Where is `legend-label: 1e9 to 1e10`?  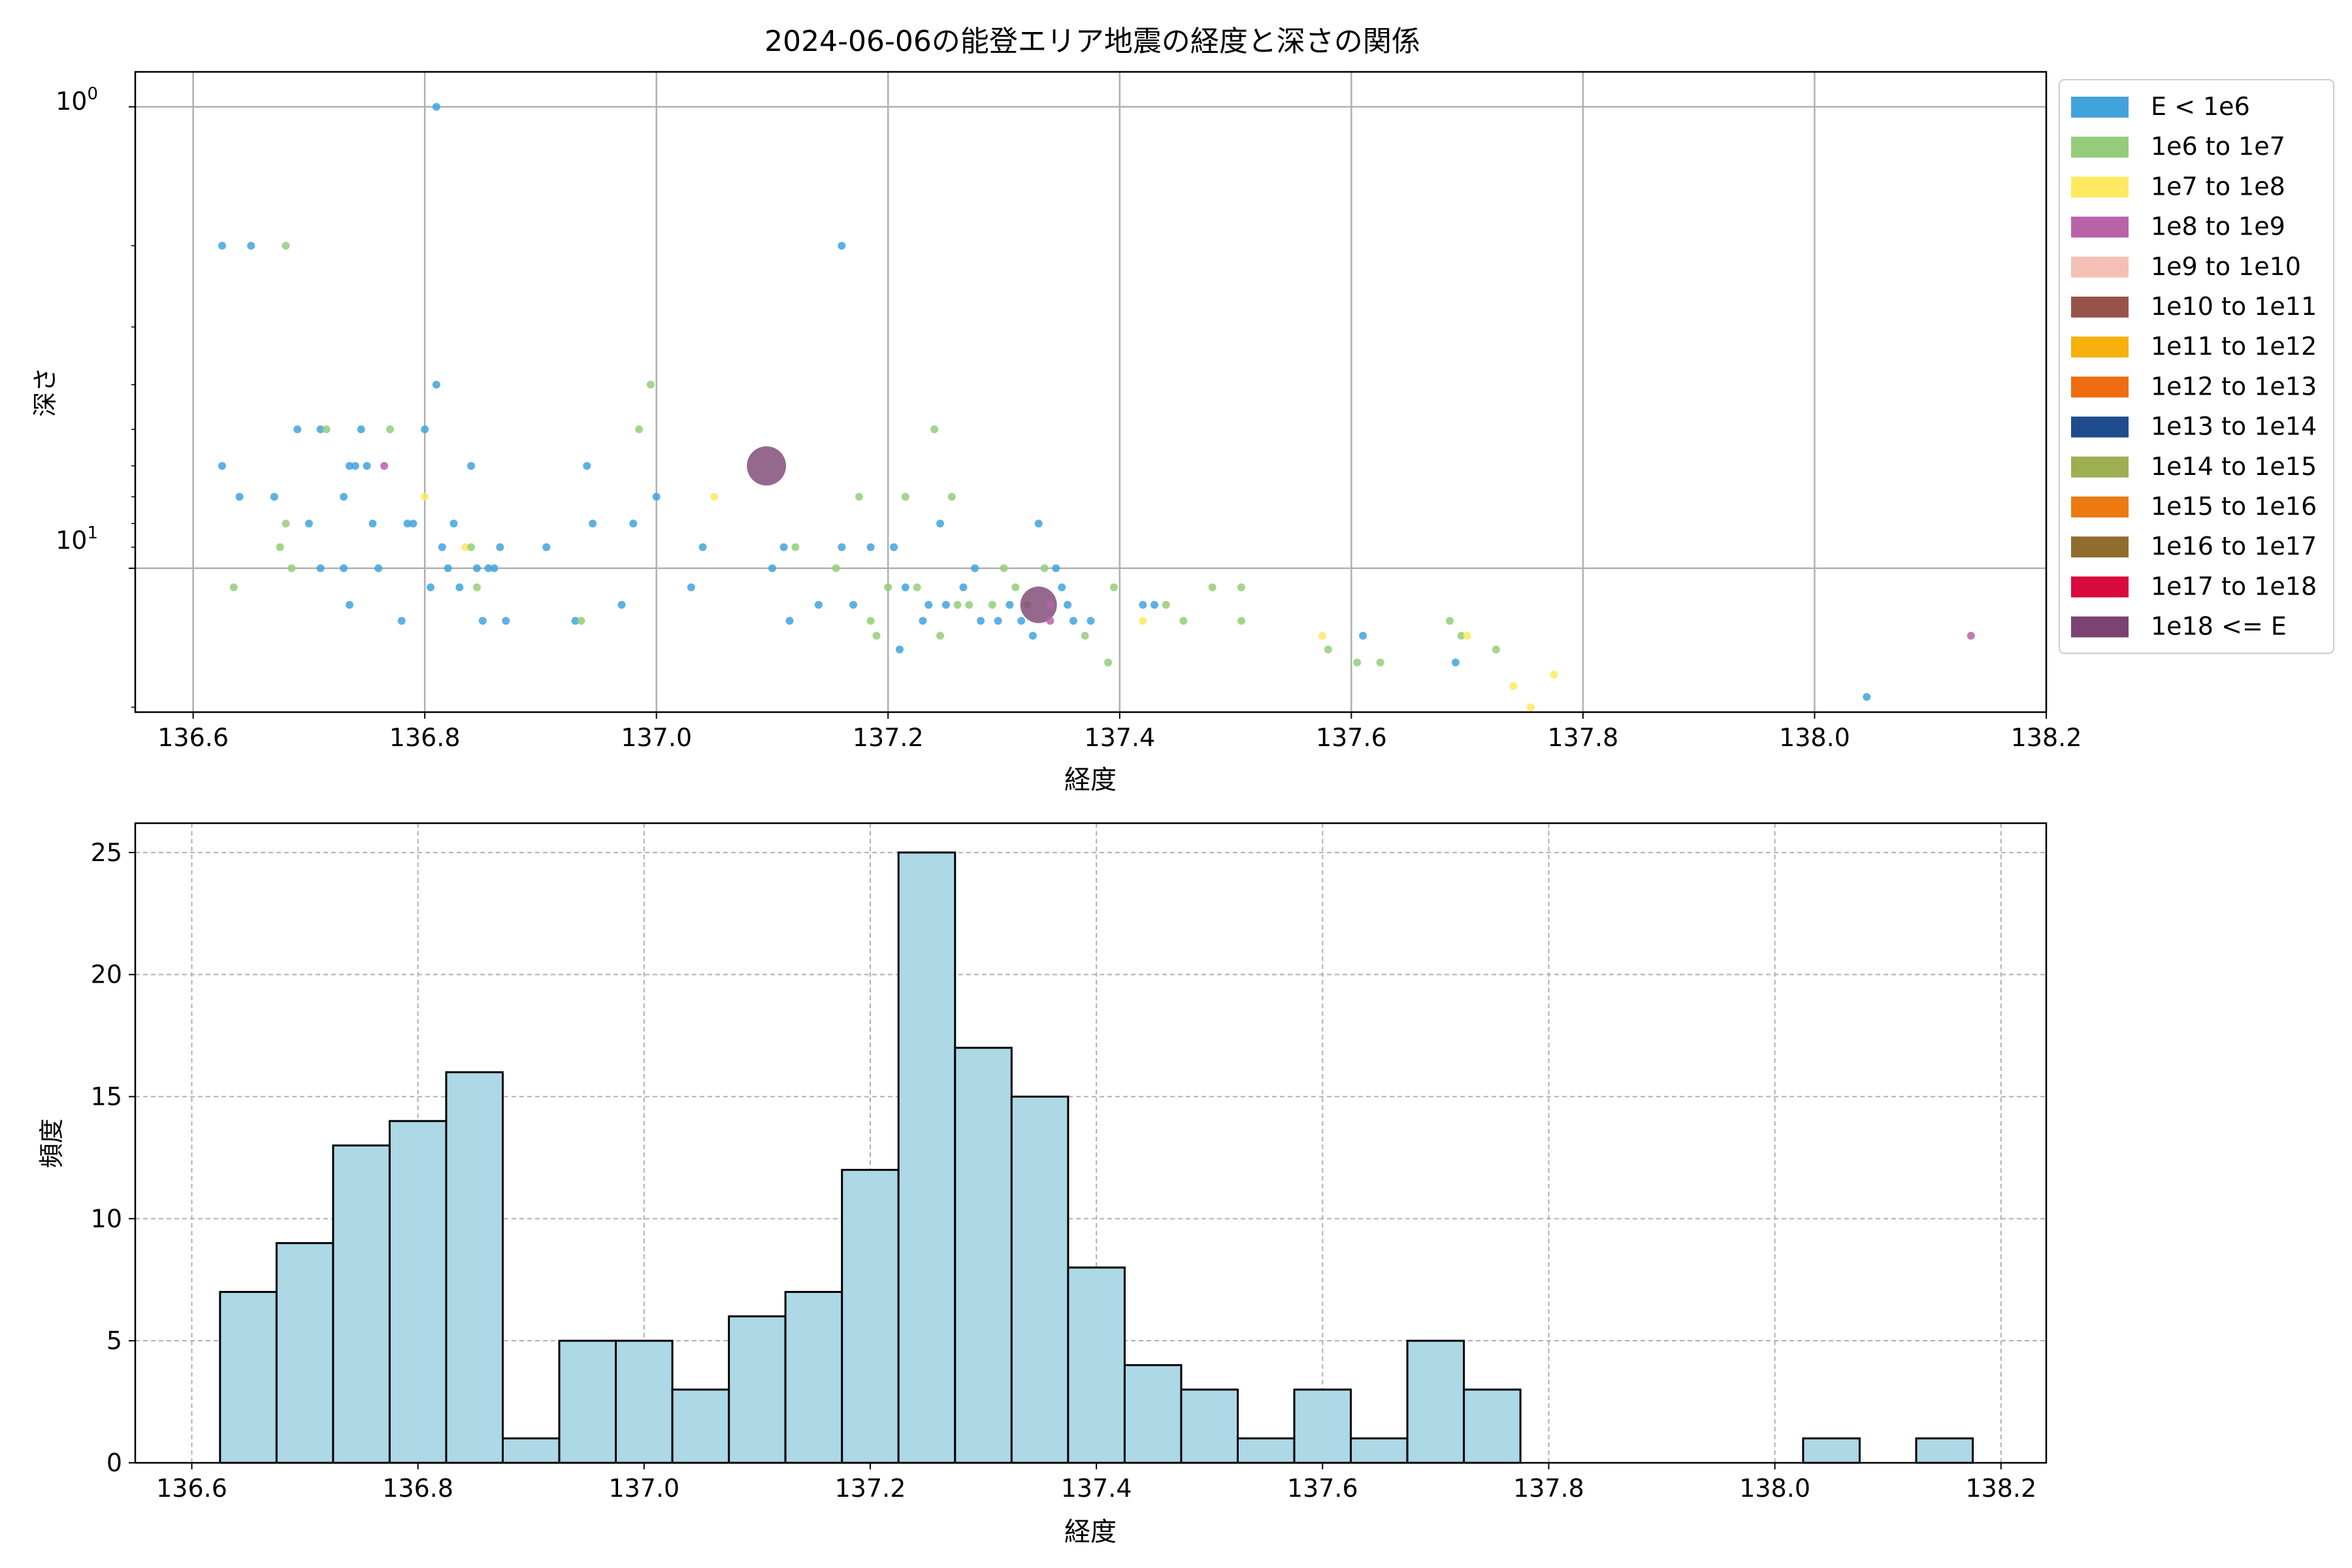 legend-label: 1e9 to 1e10 is located at coordinates (2226, 266).